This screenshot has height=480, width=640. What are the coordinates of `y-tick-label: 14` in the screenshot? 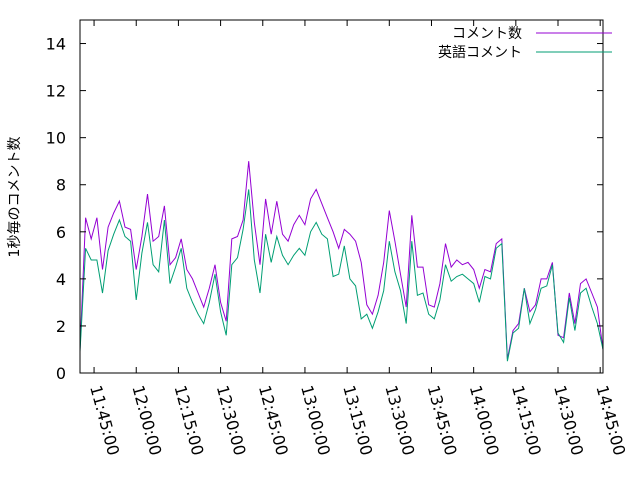 It's located at (56, 44).